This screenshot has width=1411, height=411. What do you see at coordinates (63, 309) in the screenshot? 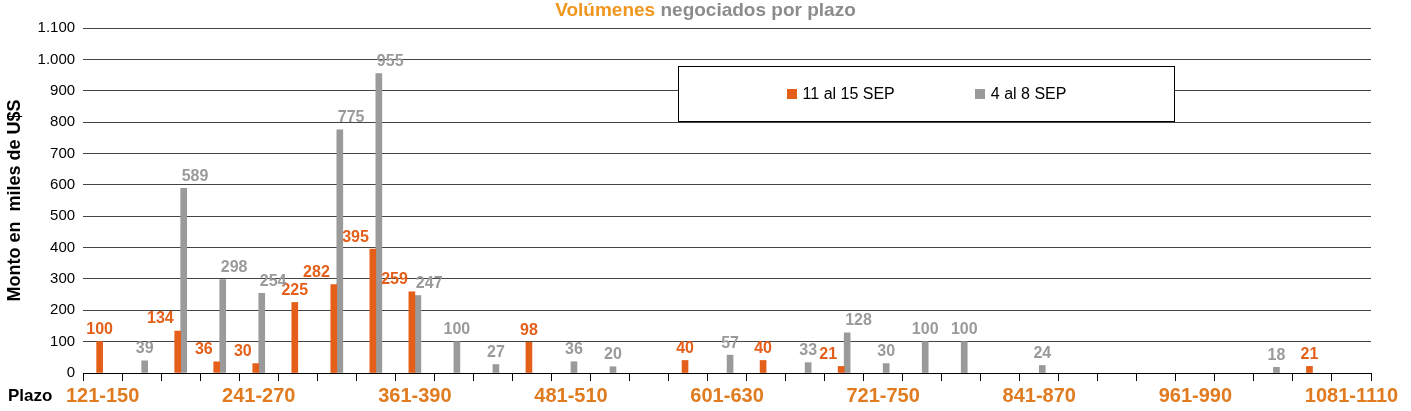
I see `y-tick-label: 200` at bounding box center [63, 309].